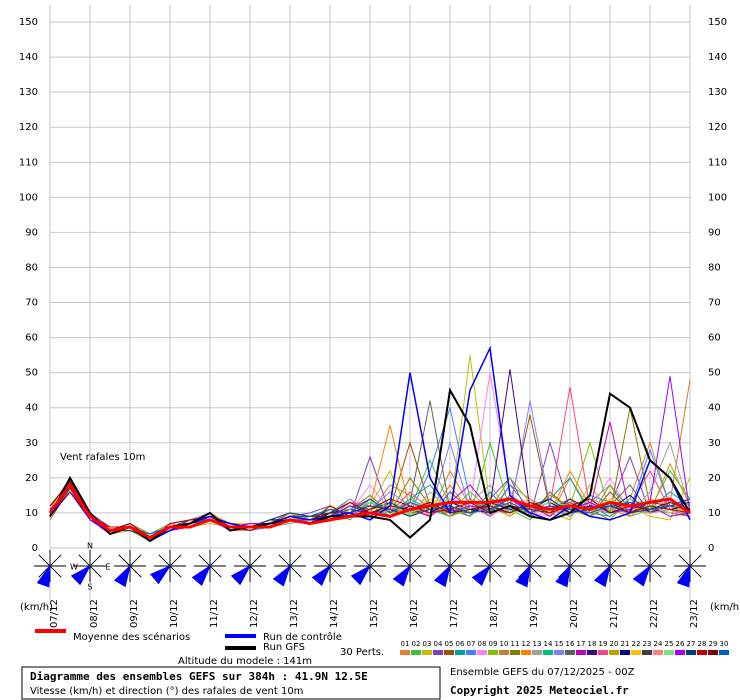 This screenshot has height=700, width=740. Describe the element at coordinates (534, 613) in the screenshot. I see `x-tick-label: 19/12` at that location.